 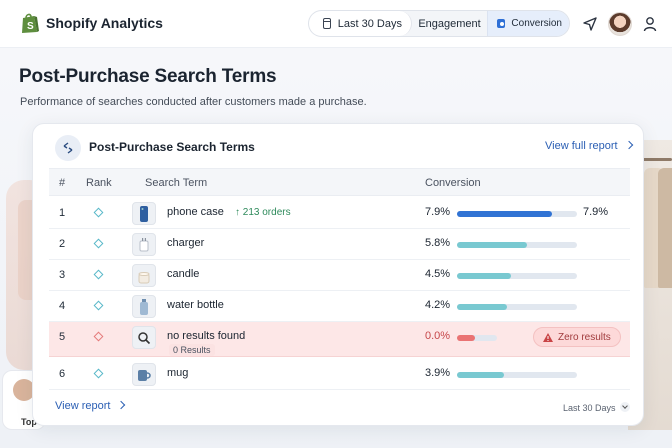 I want to click on table-row: 4 water bottle 4.2%, so click(x=339, y=306).